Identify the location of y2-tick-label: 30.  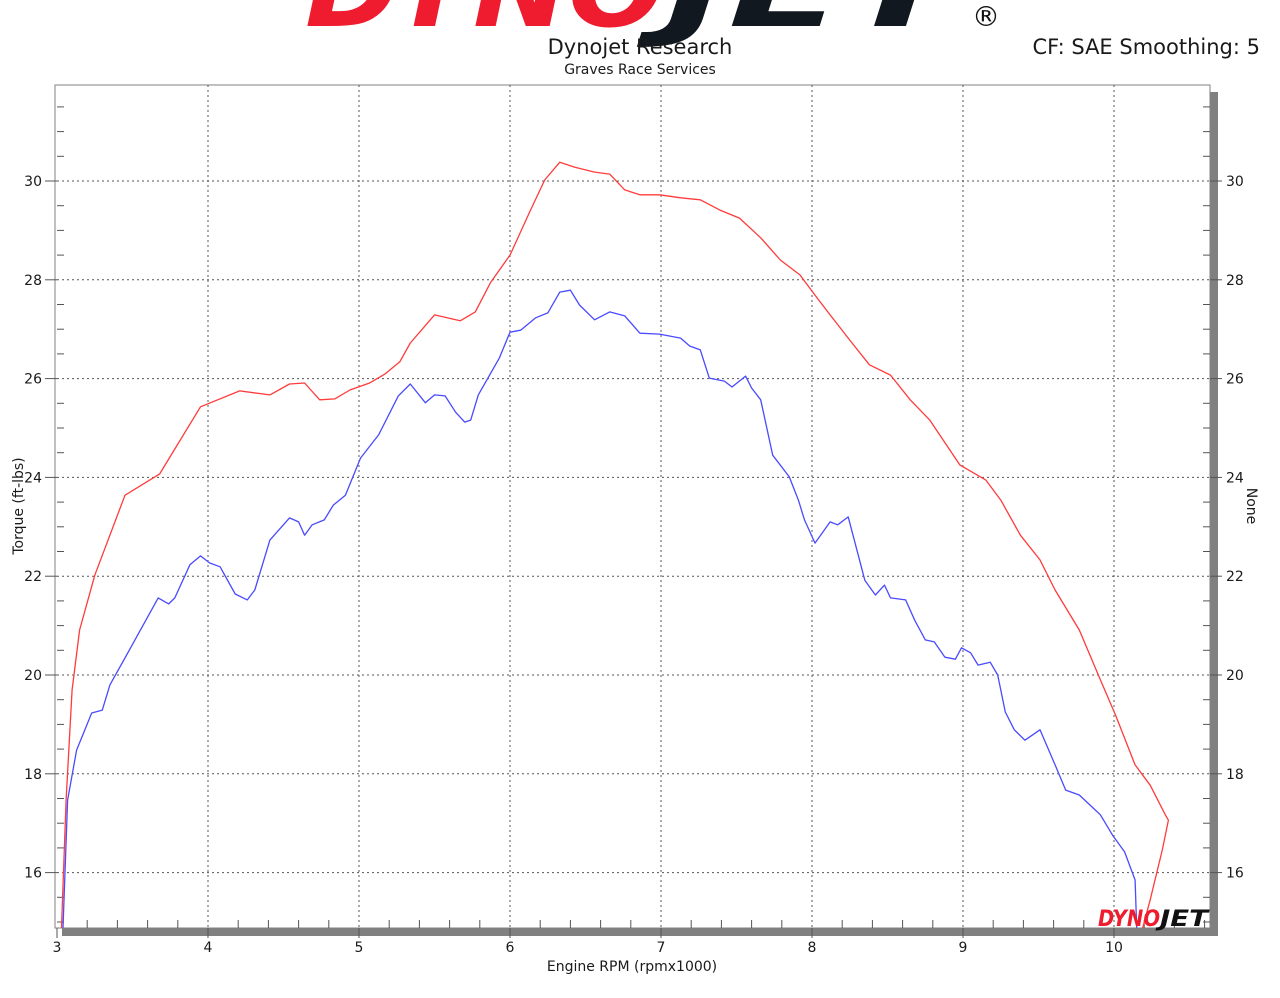
(1235, 182).